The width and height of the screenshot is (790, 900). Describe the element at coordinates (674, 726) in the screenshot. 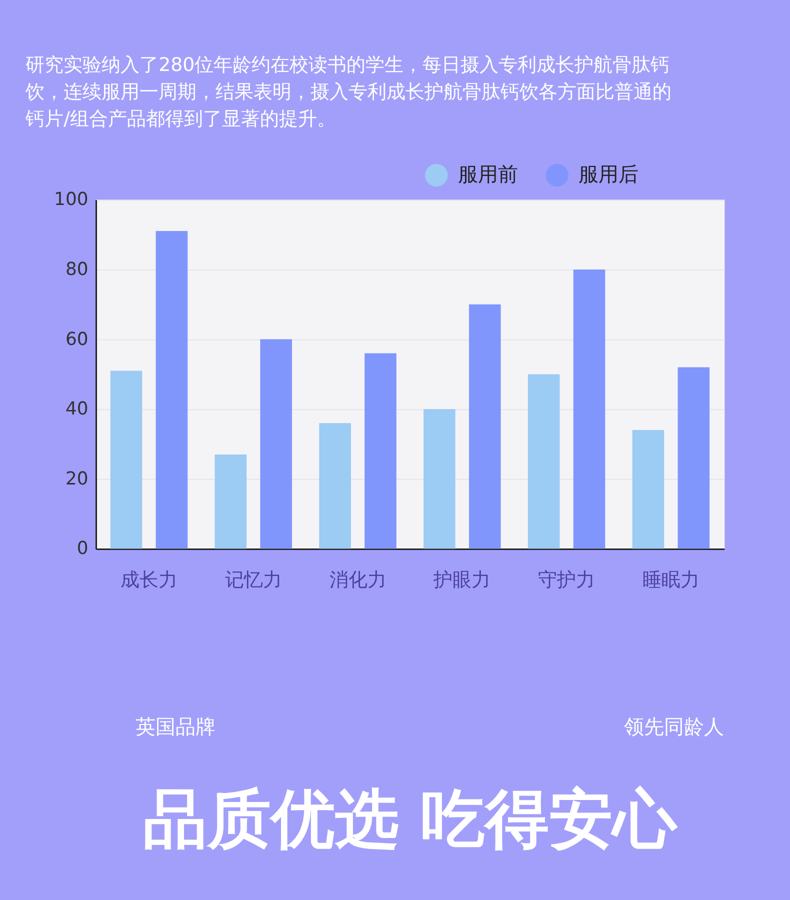

I see `text: 领先同龄人` at that location.